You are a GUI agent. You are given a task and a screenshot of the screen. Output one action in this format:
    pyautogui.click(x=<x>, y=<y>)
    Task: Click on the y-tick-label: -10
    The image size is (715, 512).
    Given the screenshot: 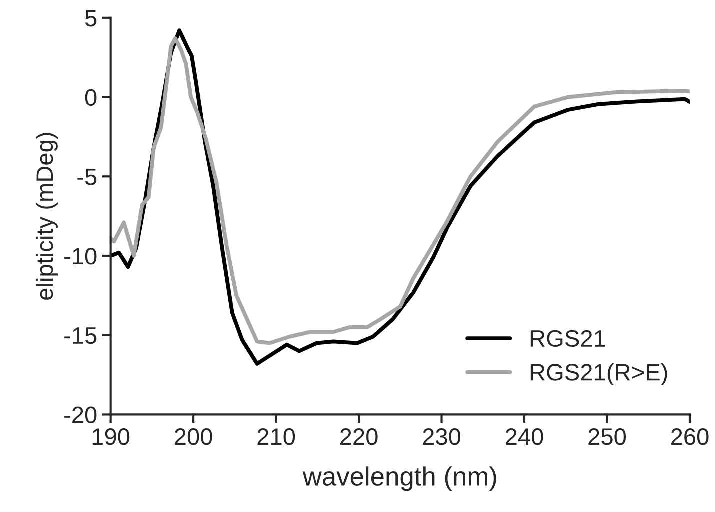 What is the action you would take?
    pyautogui.click(x=80, y=256)
    